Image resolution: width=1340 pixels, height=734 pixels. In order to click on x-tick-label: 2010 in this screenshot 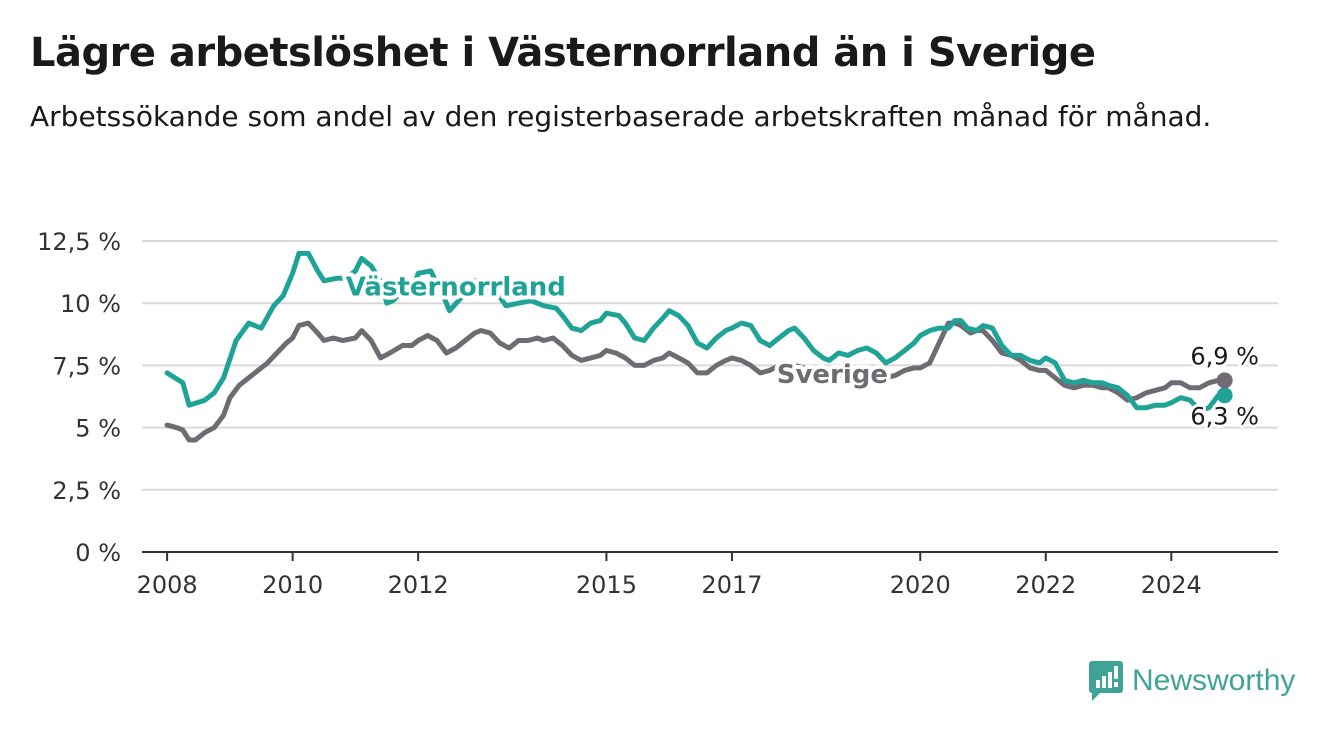, I will do `click(292, 585)`.